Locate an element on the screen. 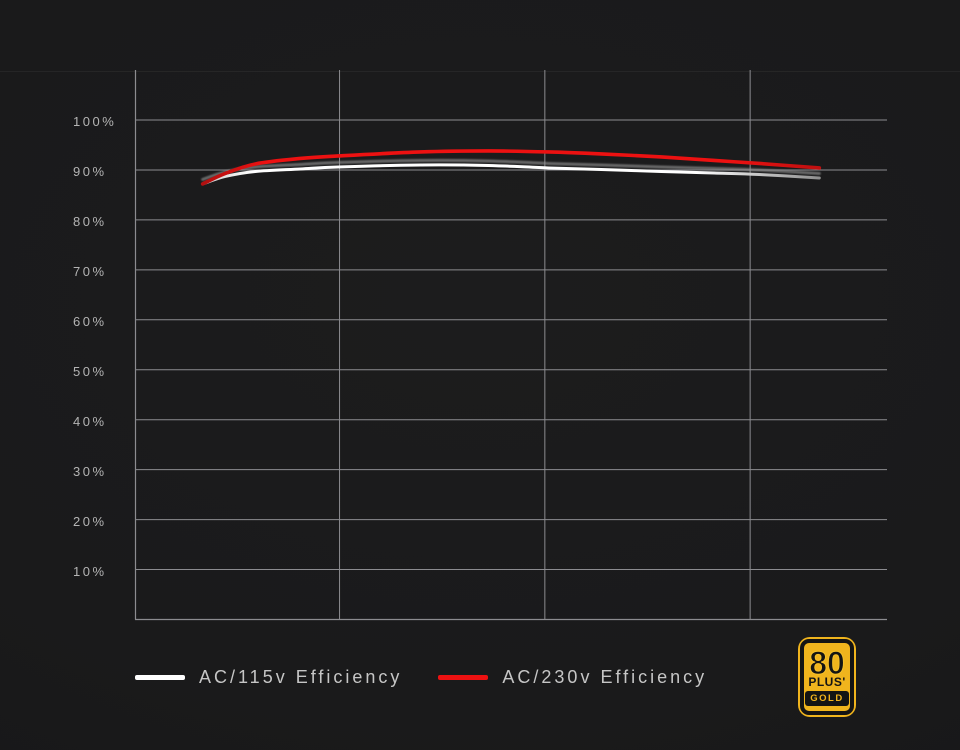 Image resolution: width=960 pixels, height=750 pixels. badge-number: 80 is located at coordinates (827, 663).